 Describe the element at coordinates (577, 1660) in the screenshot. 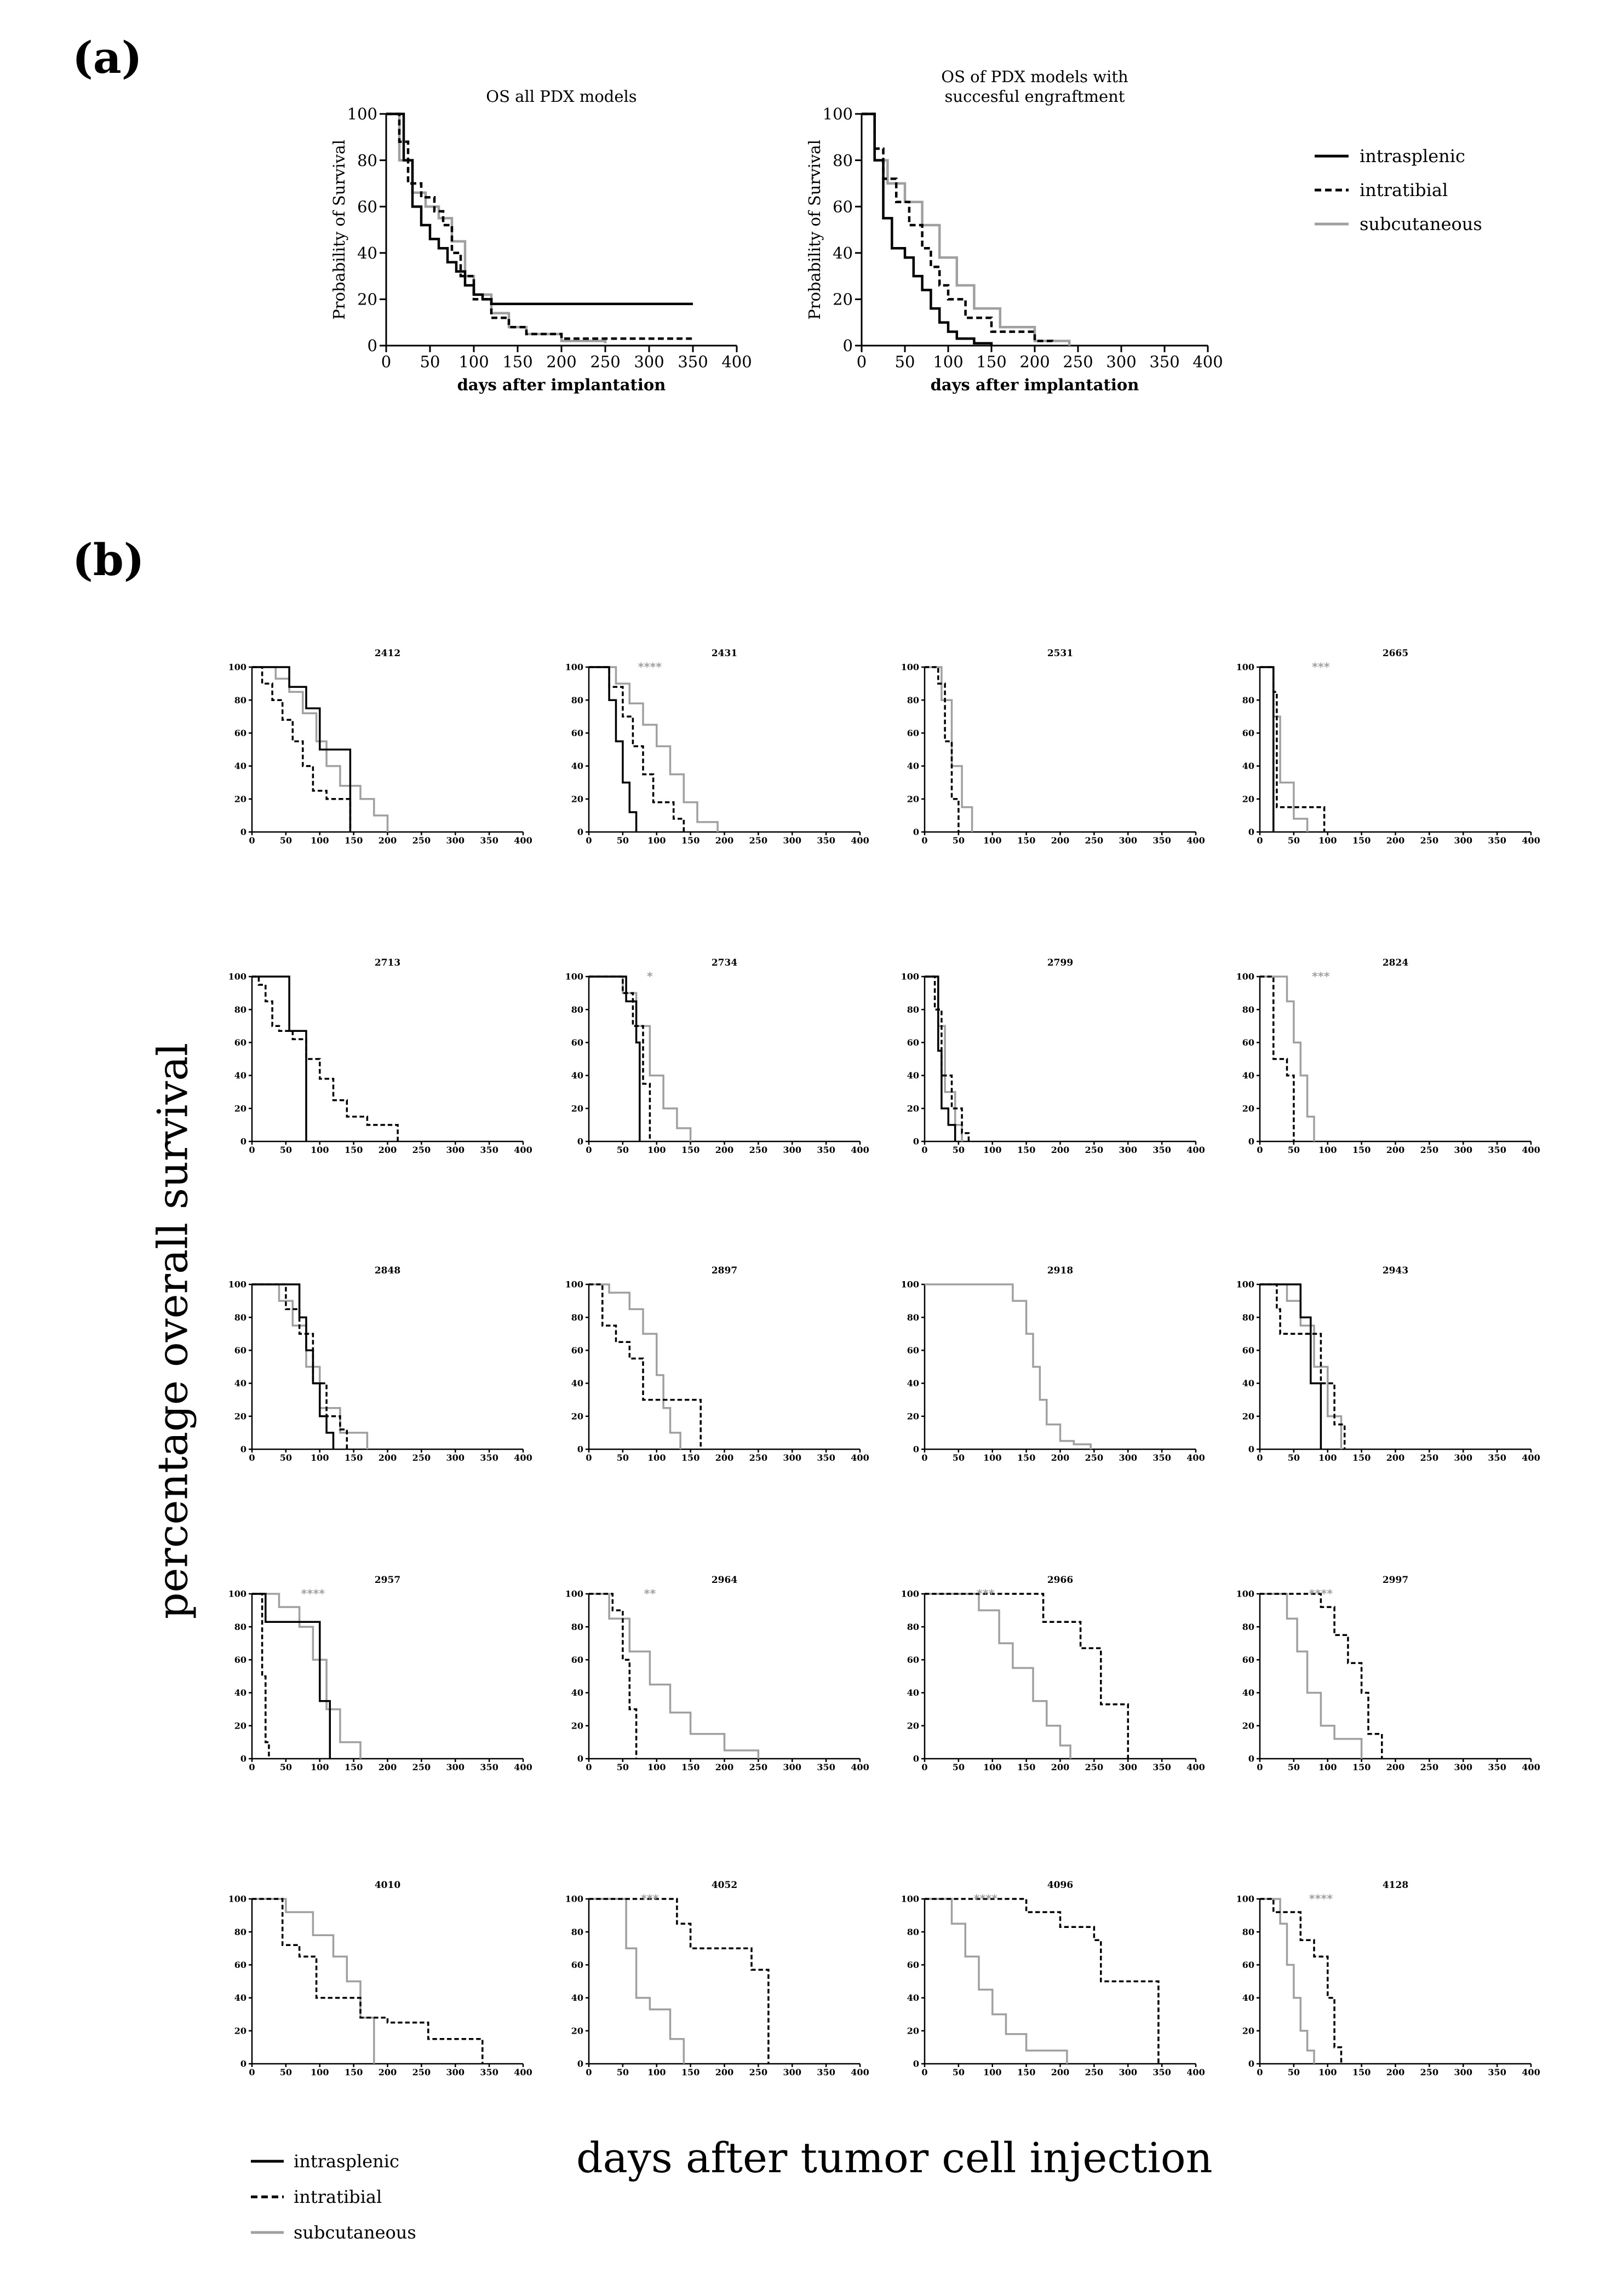

I see `y-tick-label: 60` at that location.